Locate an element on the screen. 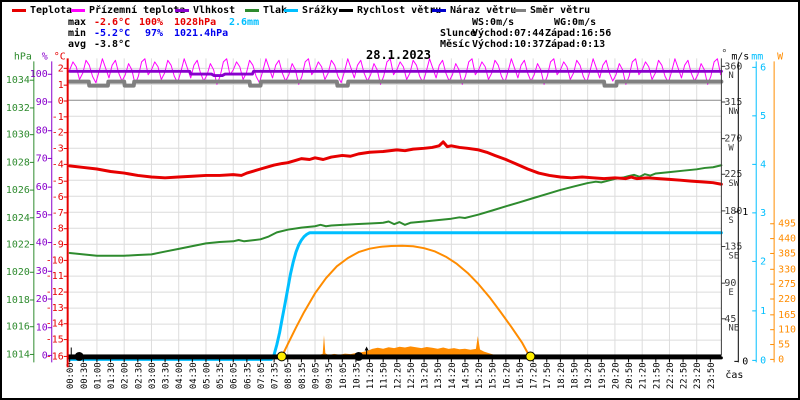 This screenshot has height=400, width=800. humidity-axis-tick-label: 0 is located at coordinates (45, 355).